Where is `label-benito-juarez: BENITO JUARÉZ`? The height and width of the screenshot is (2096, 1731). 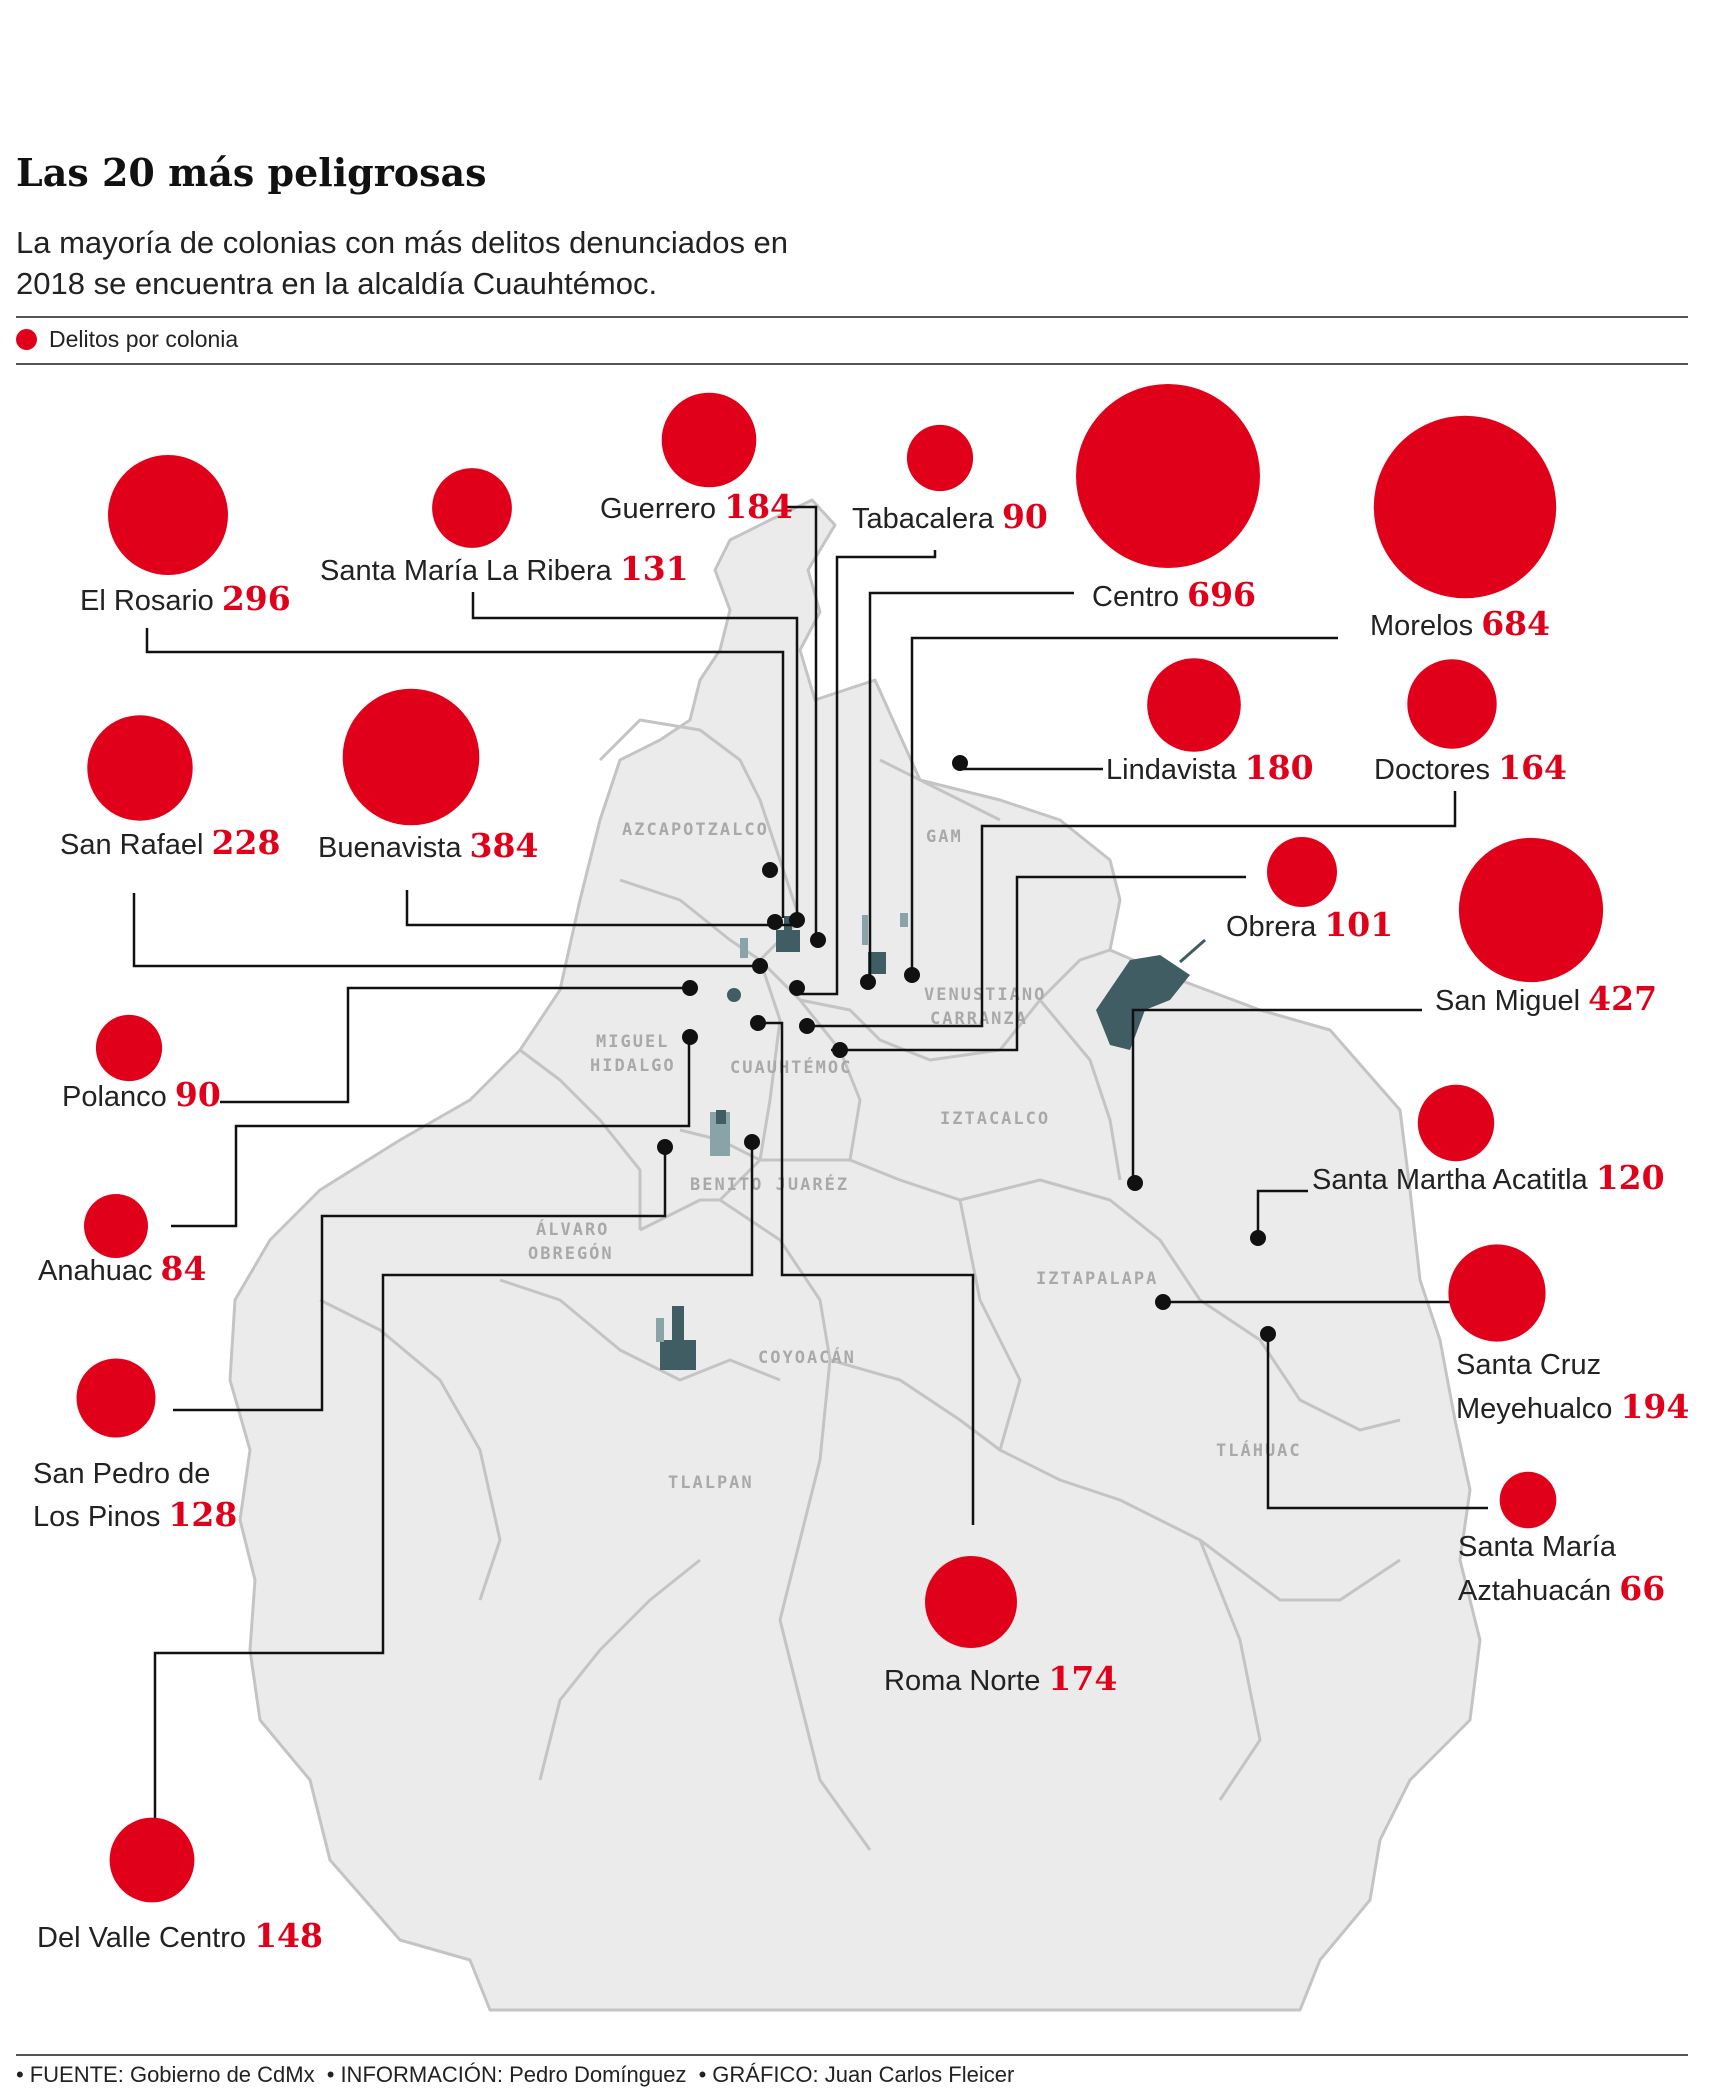
label-benito-juarez: BENITO JUARÉZ is located at coordinates (769, 1184).